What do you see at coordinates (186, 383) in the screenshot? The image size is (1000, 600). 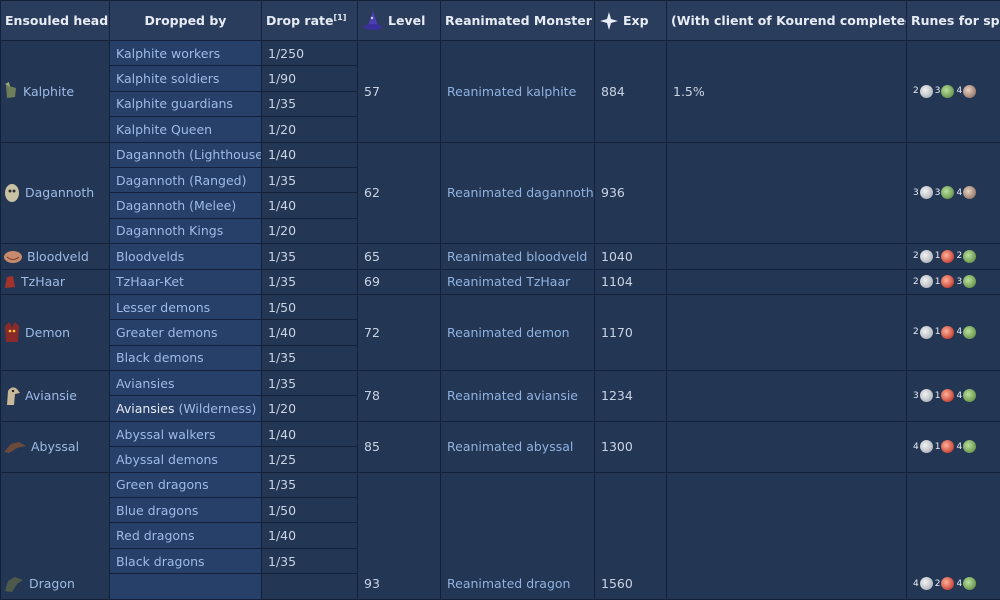 I see `dropped-by-link: Aviansies` at bounding box center [186, 383].